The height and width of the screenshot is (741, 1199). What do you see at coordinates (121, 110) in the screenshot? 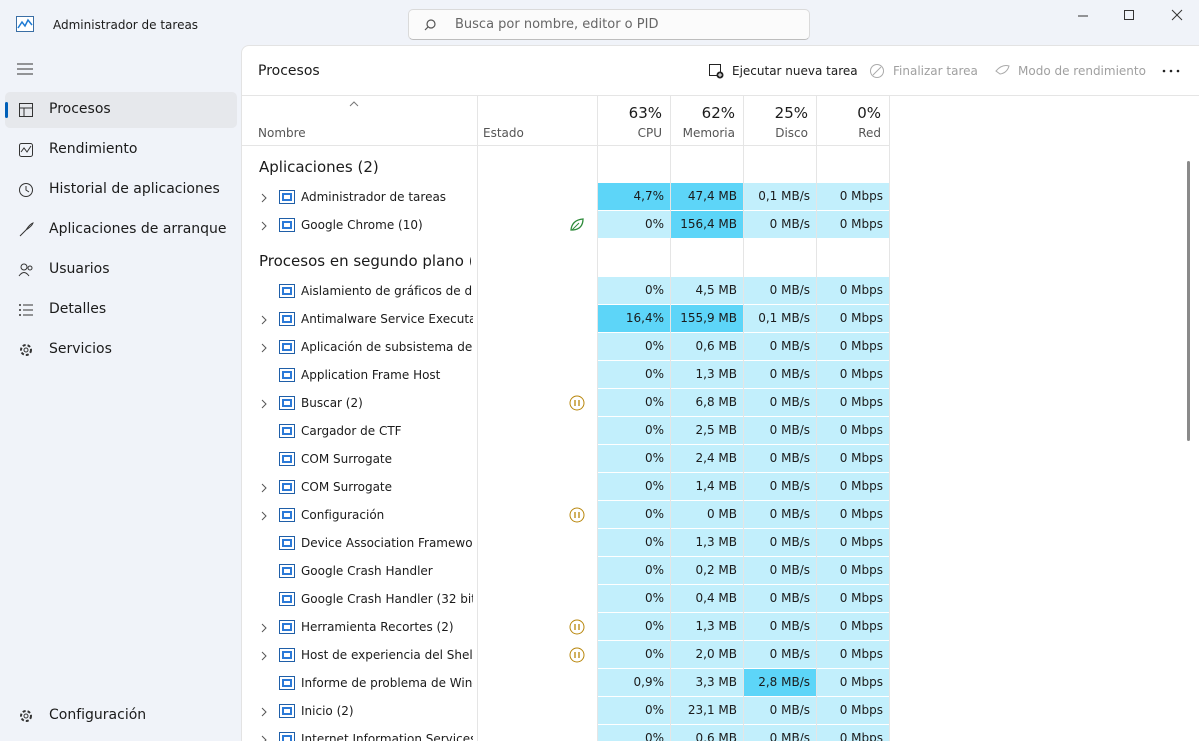
I see `nav-item: Procesos` at bounding box center [121, 110].